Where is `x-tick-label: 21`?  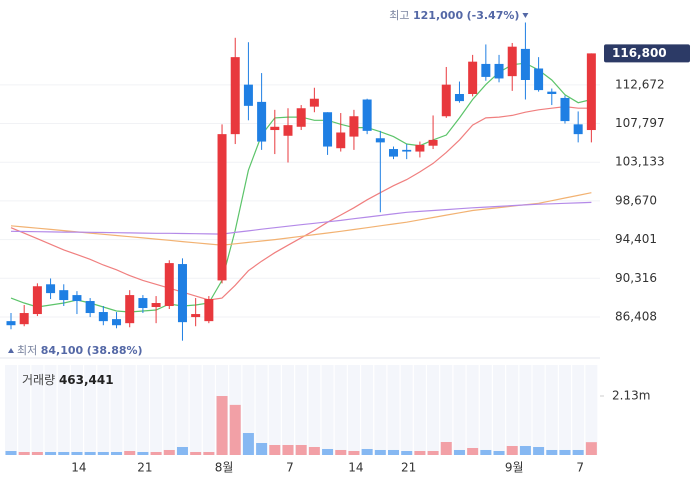
x-tick-label: 21 is located at coordinates (144, 468).